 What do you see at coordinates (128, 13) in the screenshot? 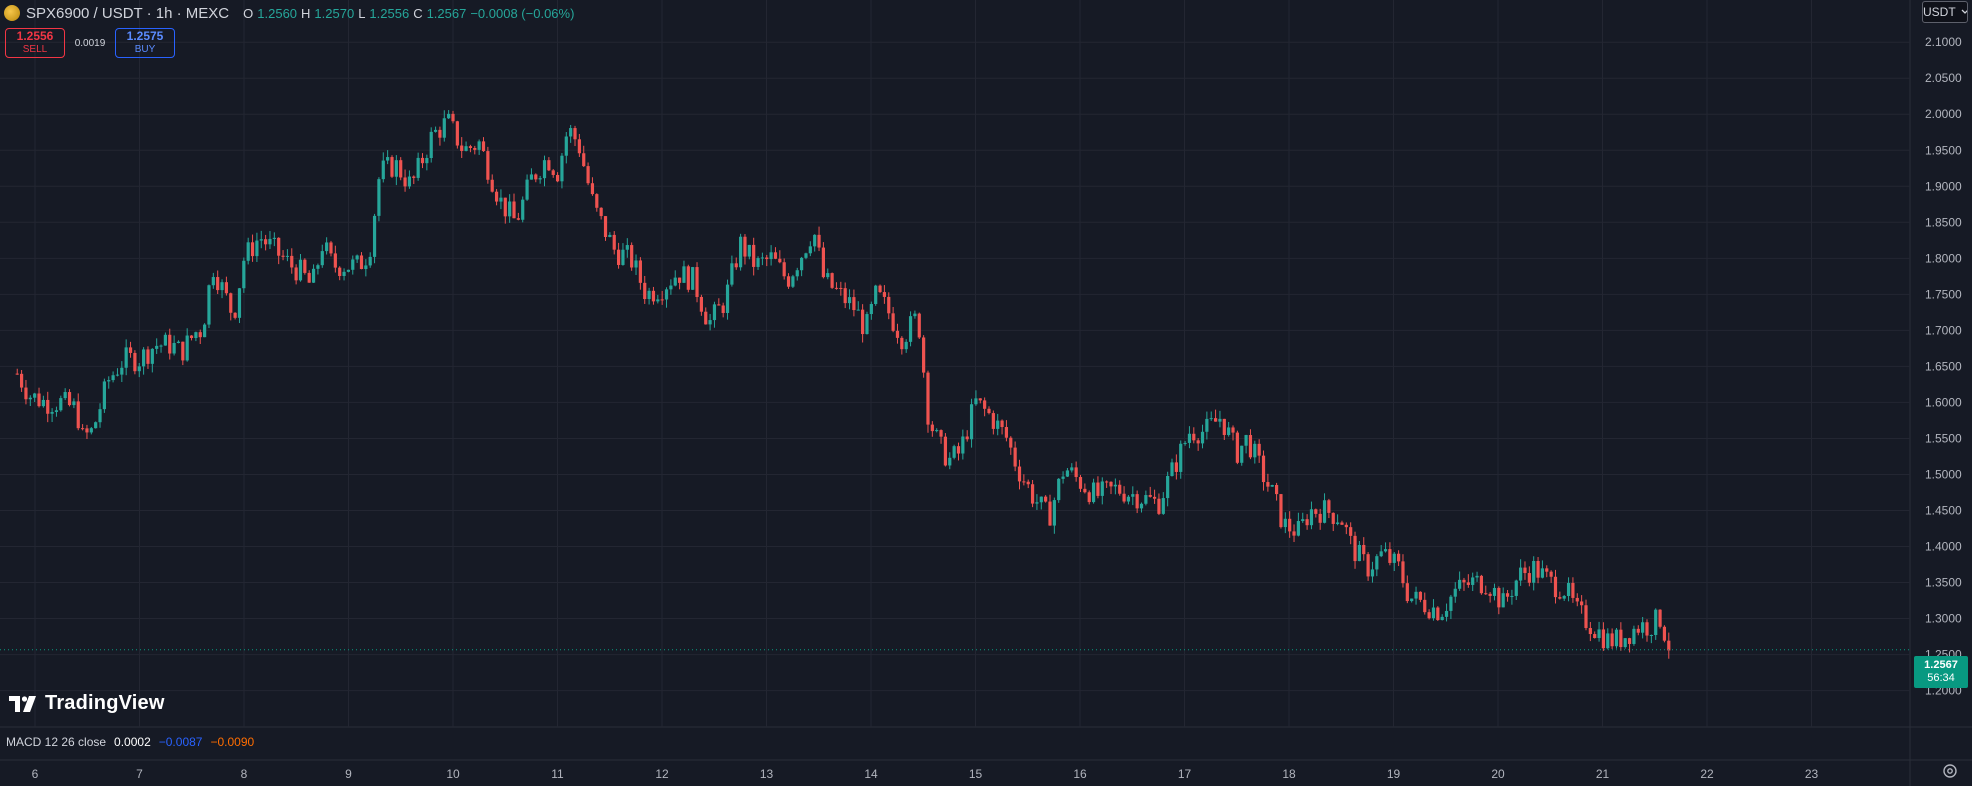
I see `symbol-label: SPX6900 / USDT · 1h · MEXC` at bounding box center [128, 13].